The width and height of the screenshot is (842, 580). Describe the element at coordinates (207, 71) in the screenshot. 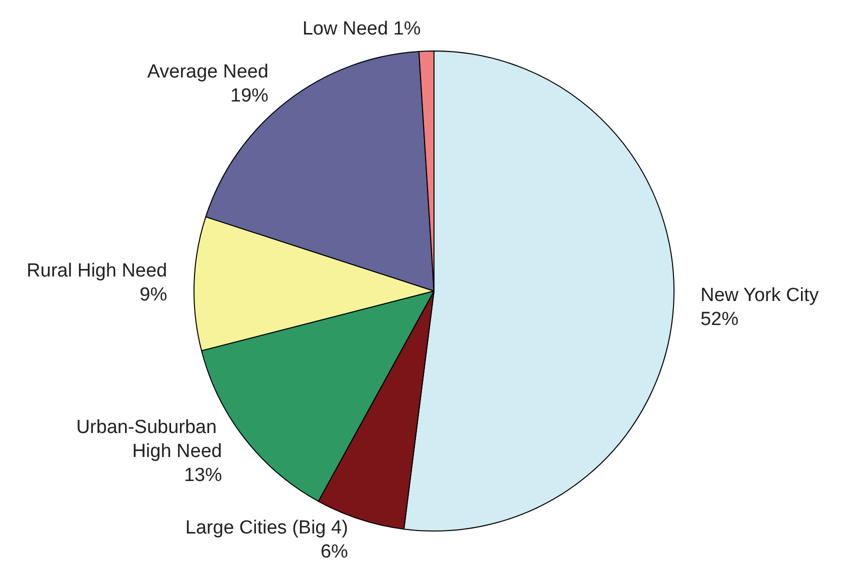

I see `slice-label: Average Need` at that location.